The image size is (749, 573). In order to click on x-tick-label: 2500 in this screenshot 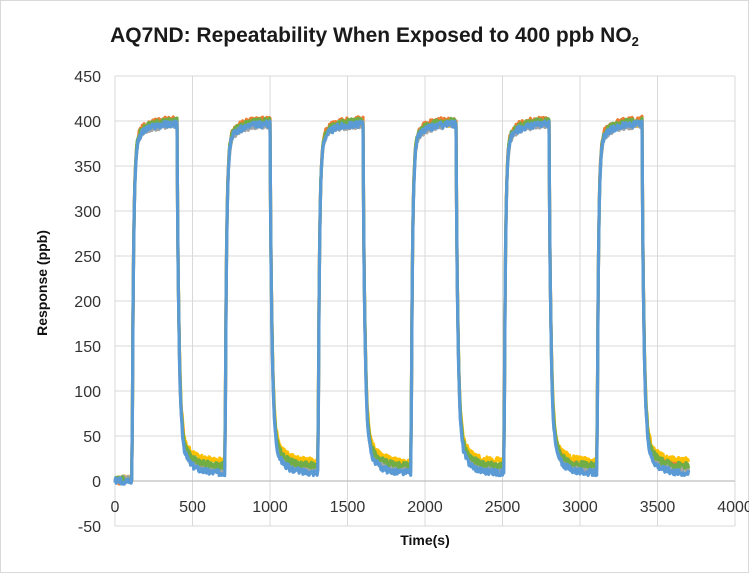, I will do `click(503, 507)`.